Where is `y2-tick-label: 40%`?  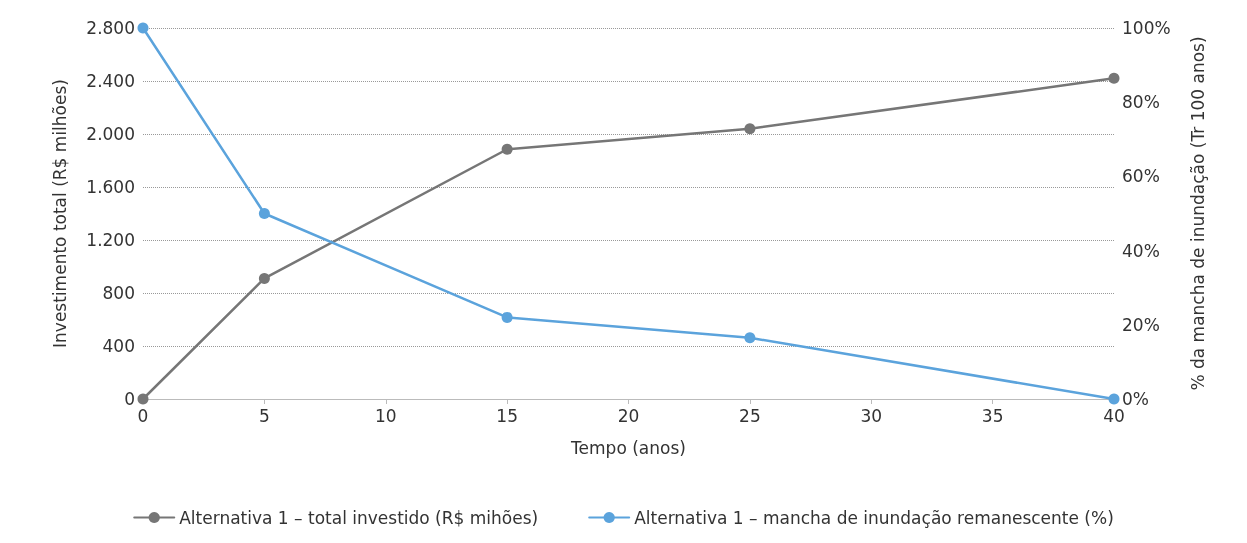
y2-tick-label: 40% is located at coordinates (1141, 250).